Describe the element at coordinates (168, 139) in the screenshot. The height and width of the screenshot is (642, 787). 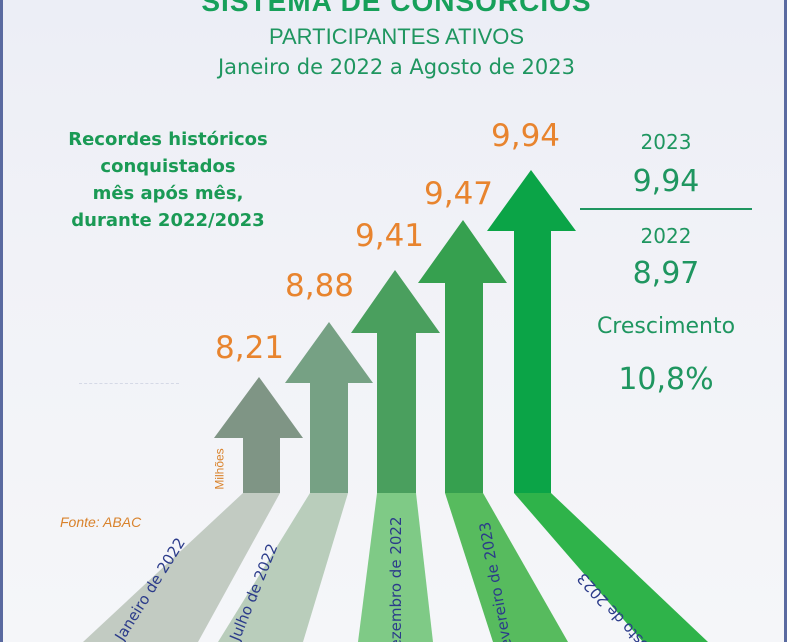
I see `records-note-line: Recordes históricos` at that location.